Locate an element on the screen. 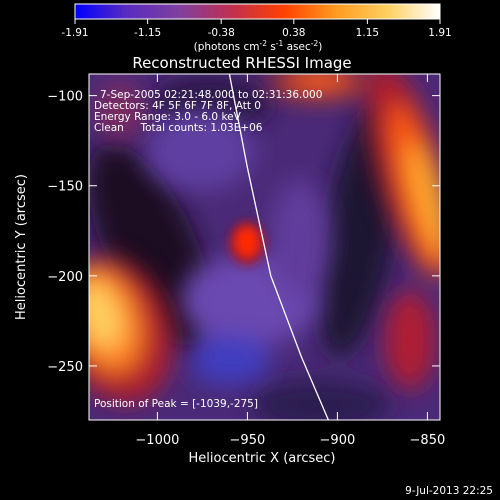 Image resolution: width=500 pixels, height=500 pixels. x-tick-label: −850 is located at coordinates (428, 440).